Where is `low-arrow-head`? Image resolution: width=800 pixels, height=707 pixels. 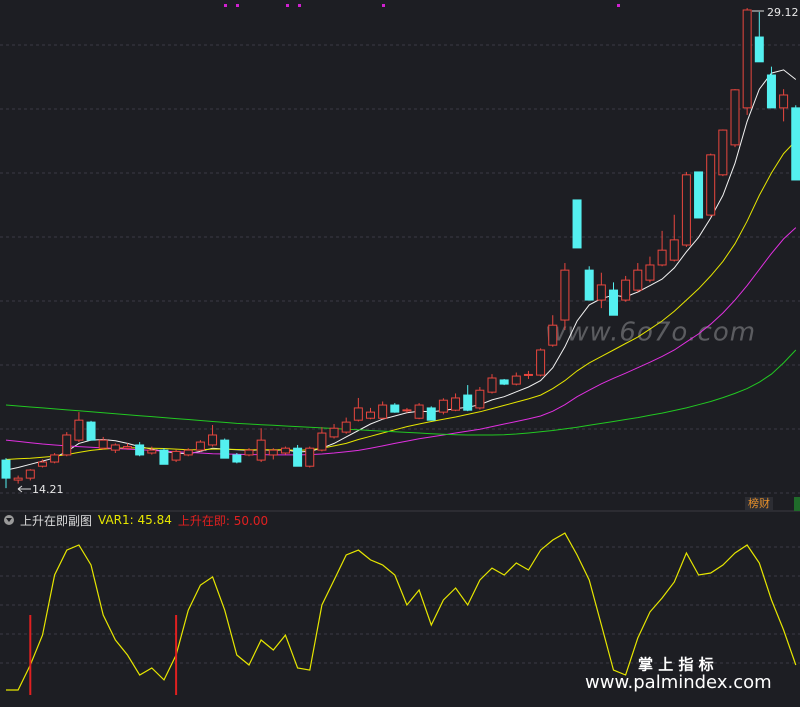
low-arrow-head is located at coordinates (20, 489).